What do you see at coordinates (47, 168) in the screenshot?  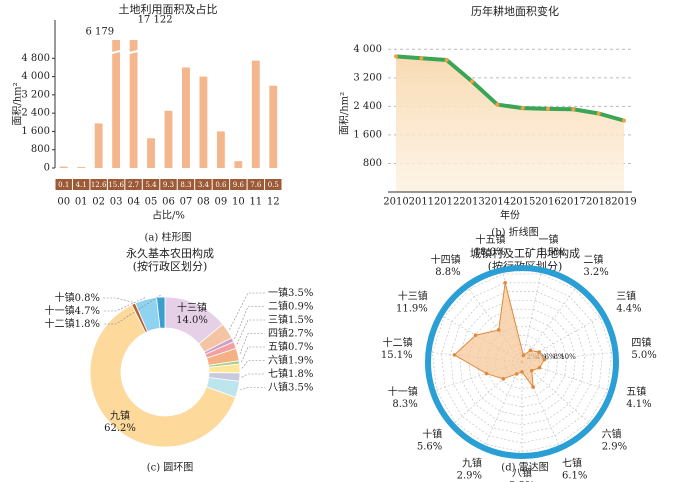 I see `y-tick-label: 0` at bounding box center [47, 168].